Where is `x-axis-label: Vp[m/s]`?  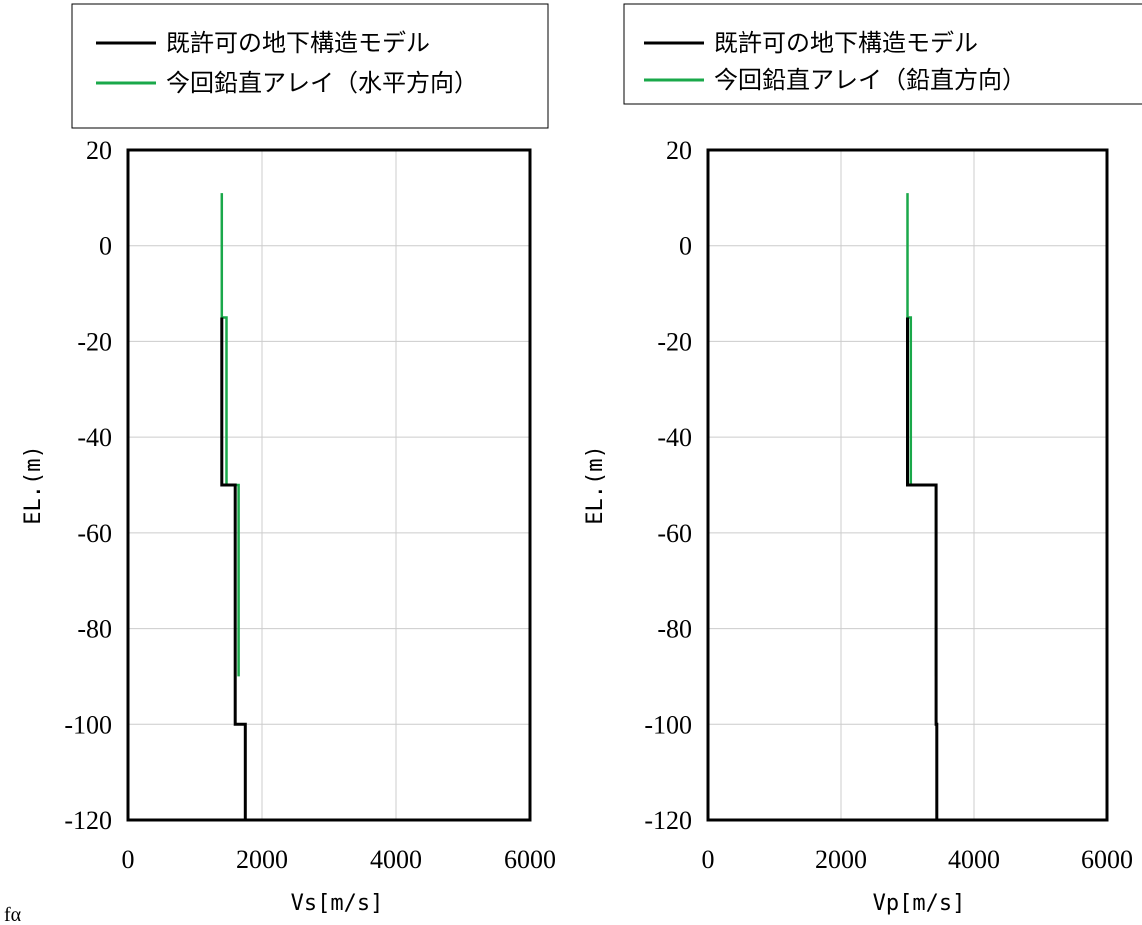
x-axis-label: Vp[m/s] is located at coordinates (919, 903).